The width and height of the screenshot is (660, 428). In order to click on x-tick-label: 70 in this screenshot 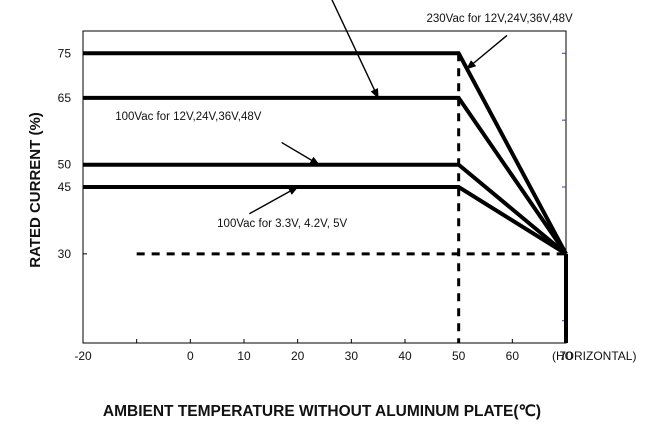, I will do `click(566, 356)`.